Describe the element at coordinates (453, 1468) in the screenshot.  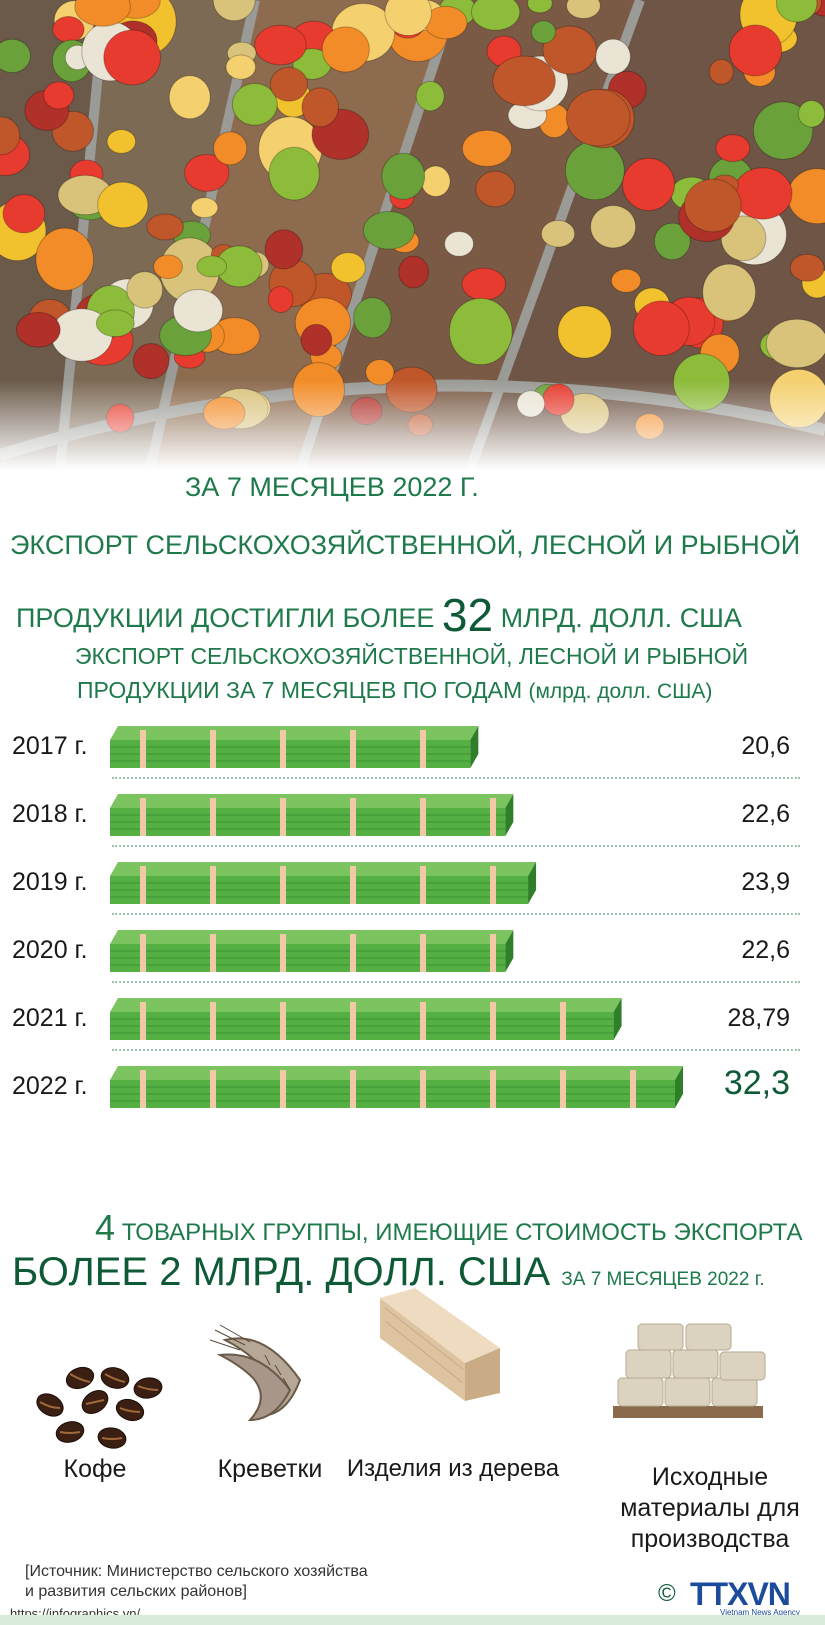
I see `product-label-wood: Изделия из дерева` at that location.